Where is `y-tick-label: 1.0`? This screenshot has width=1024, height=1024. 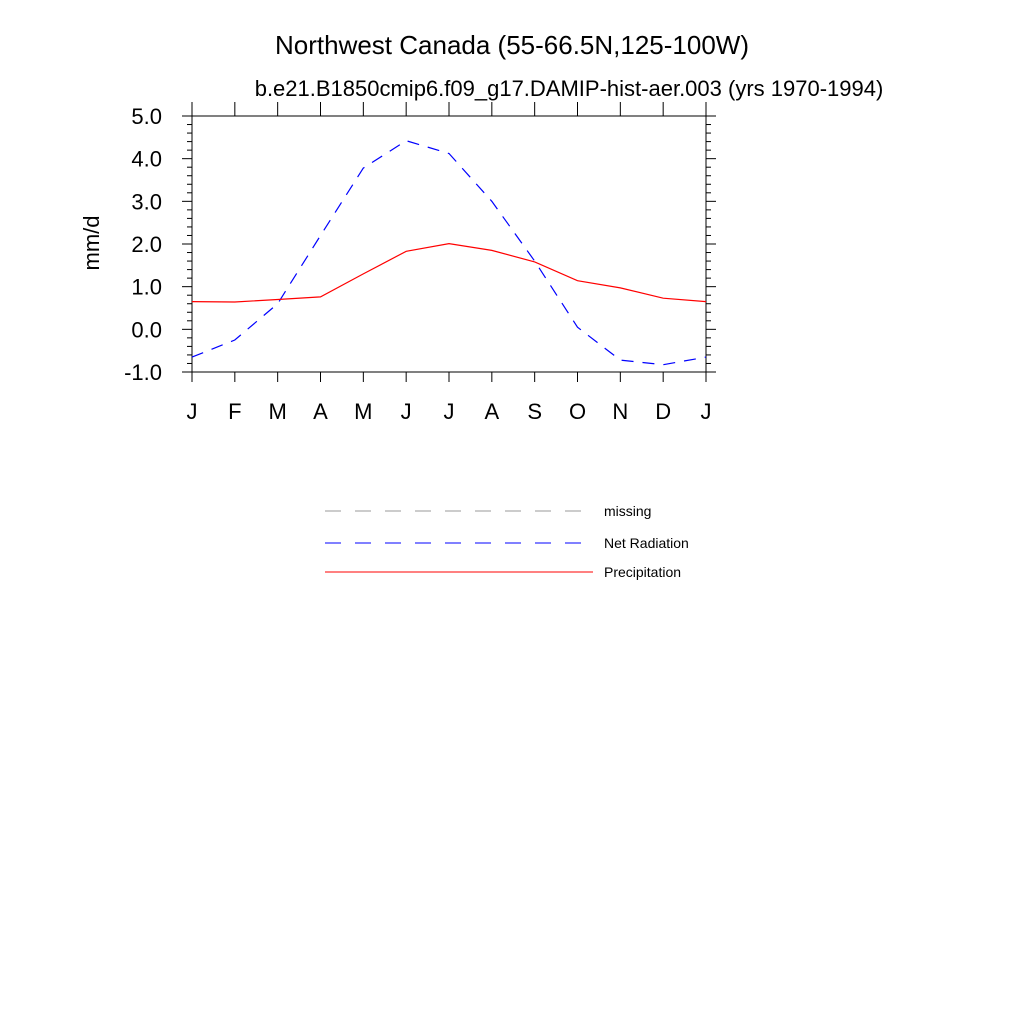
y-tick-label: 1.0 is located at coordinates (146, 287).